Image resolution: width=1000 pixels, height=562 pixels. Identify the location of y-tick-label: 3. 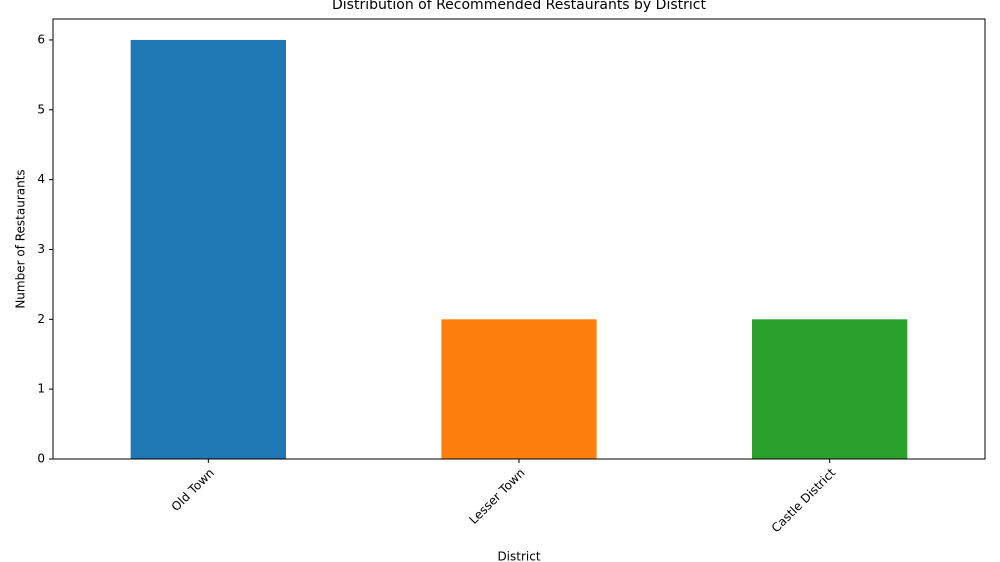
(41, 249).